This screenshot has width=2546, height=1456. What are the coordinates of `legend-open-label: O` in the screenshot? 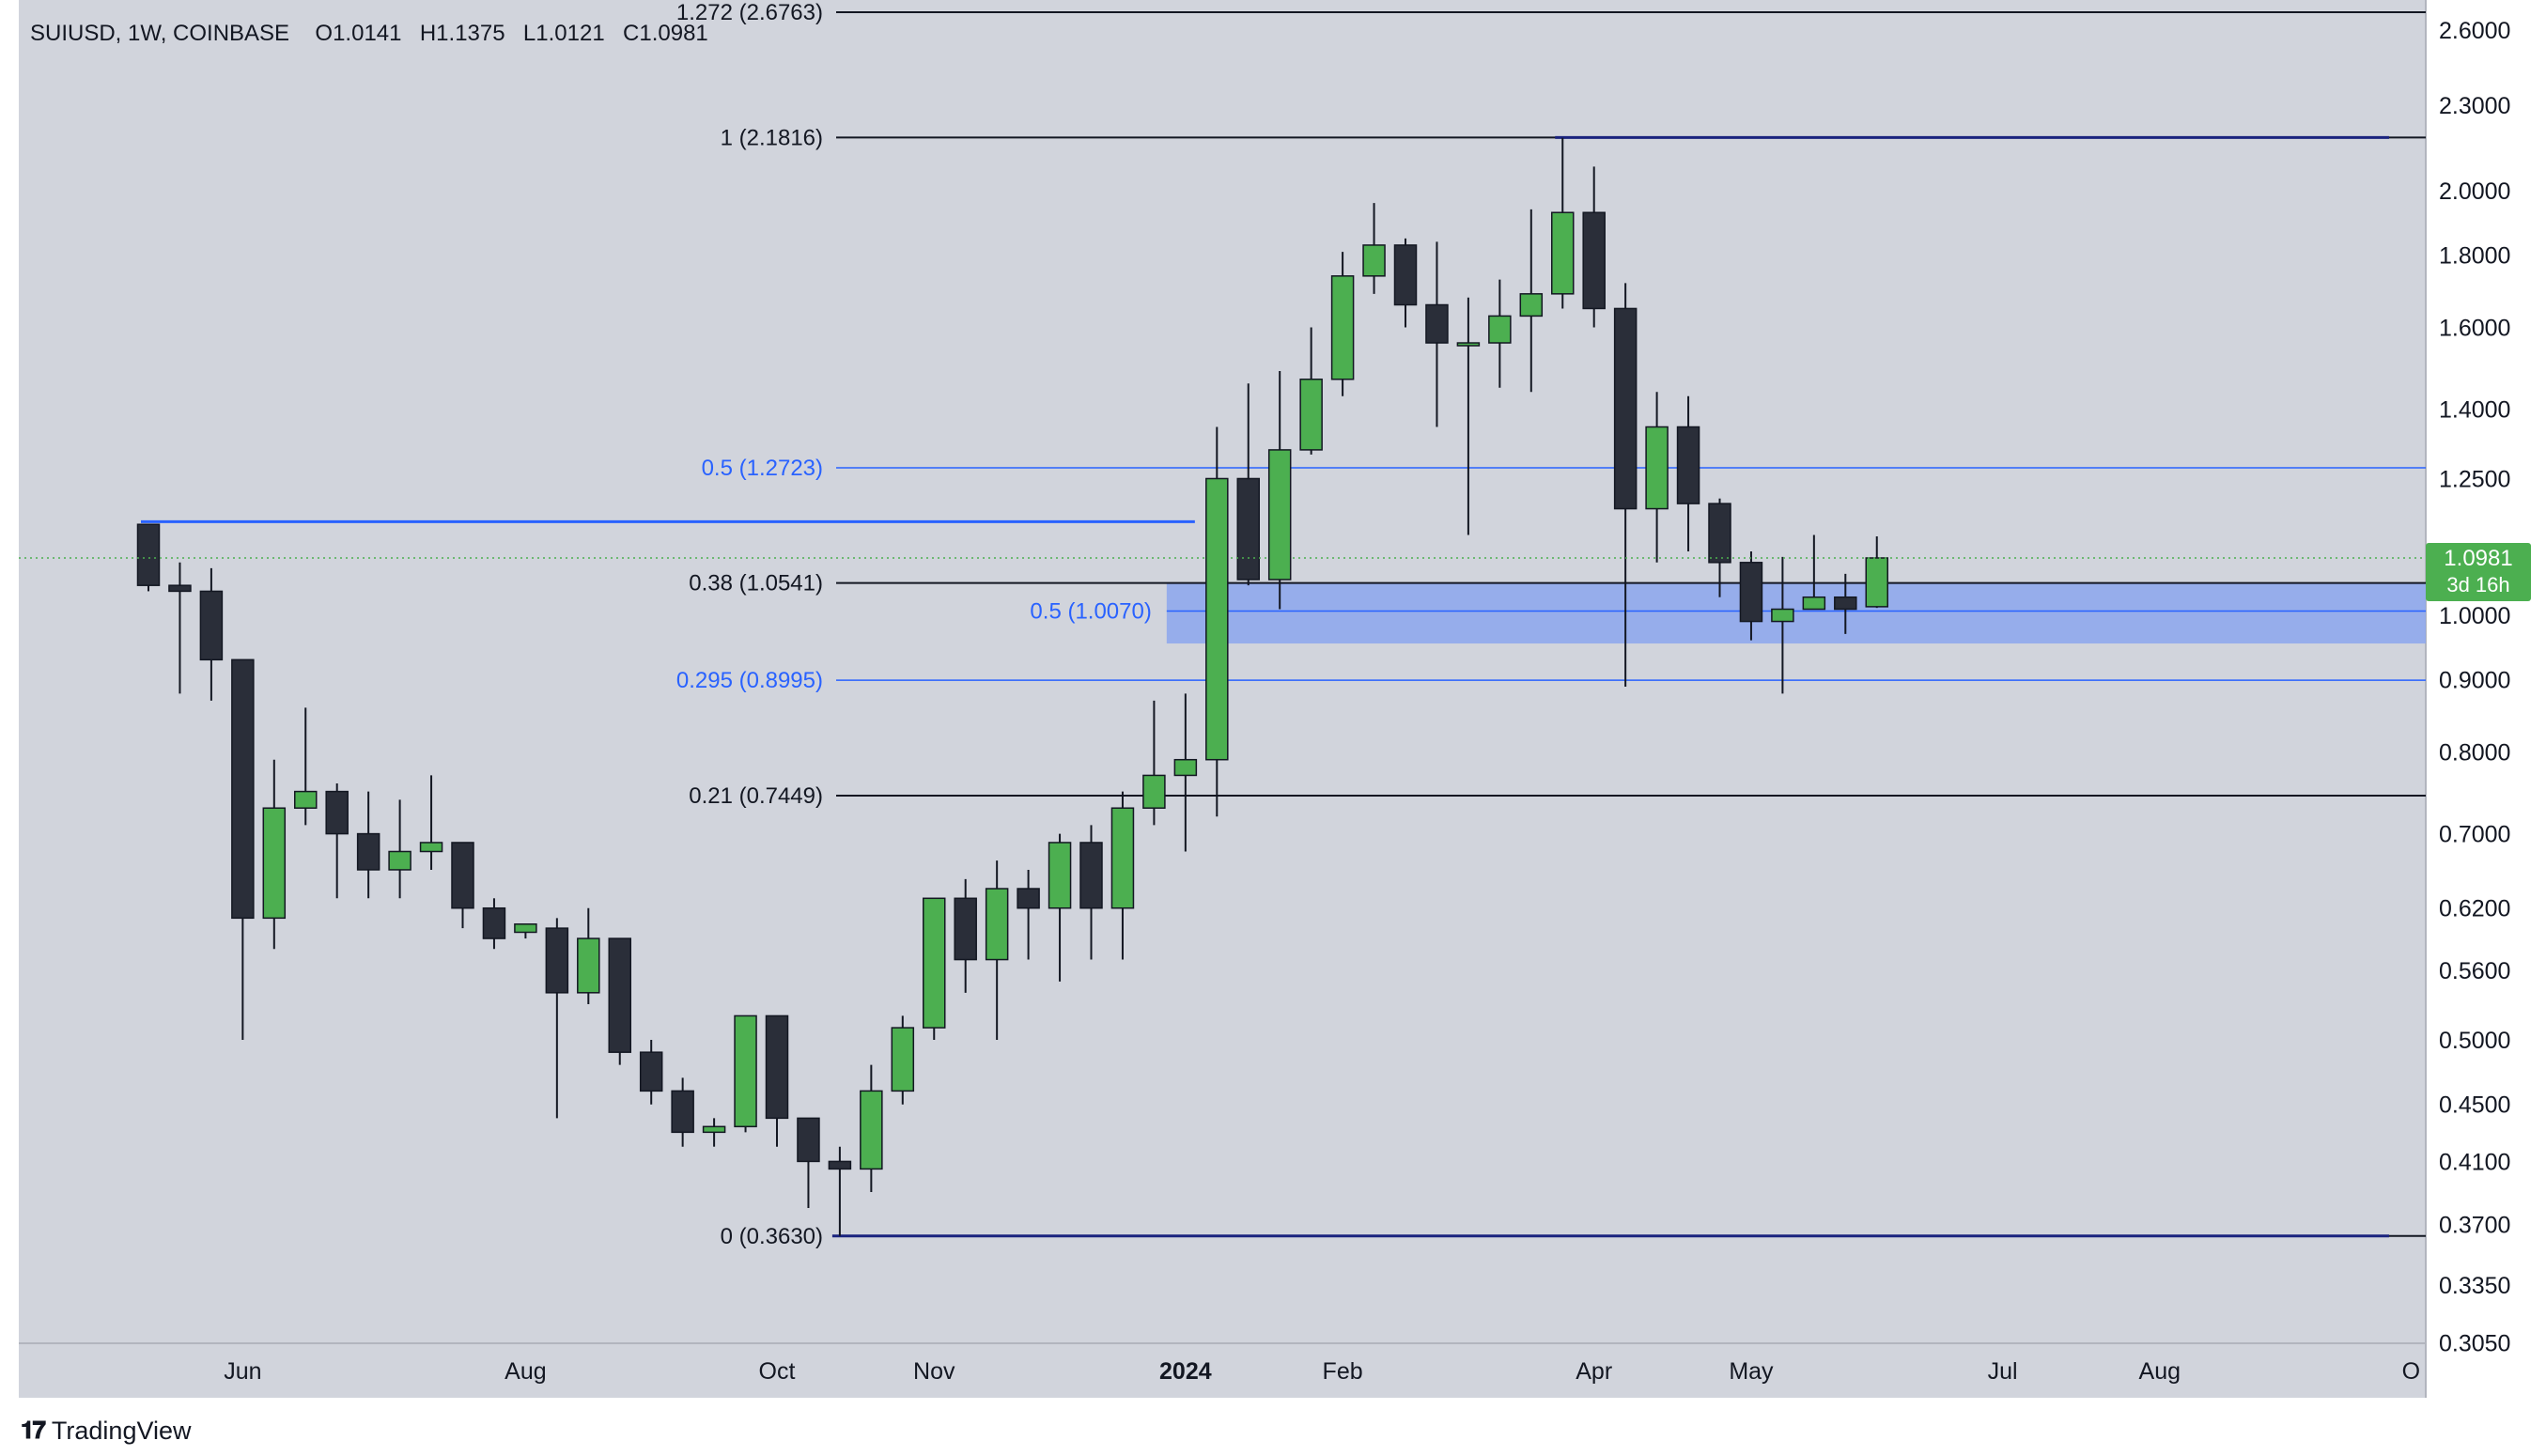 It's located at (325, 33).